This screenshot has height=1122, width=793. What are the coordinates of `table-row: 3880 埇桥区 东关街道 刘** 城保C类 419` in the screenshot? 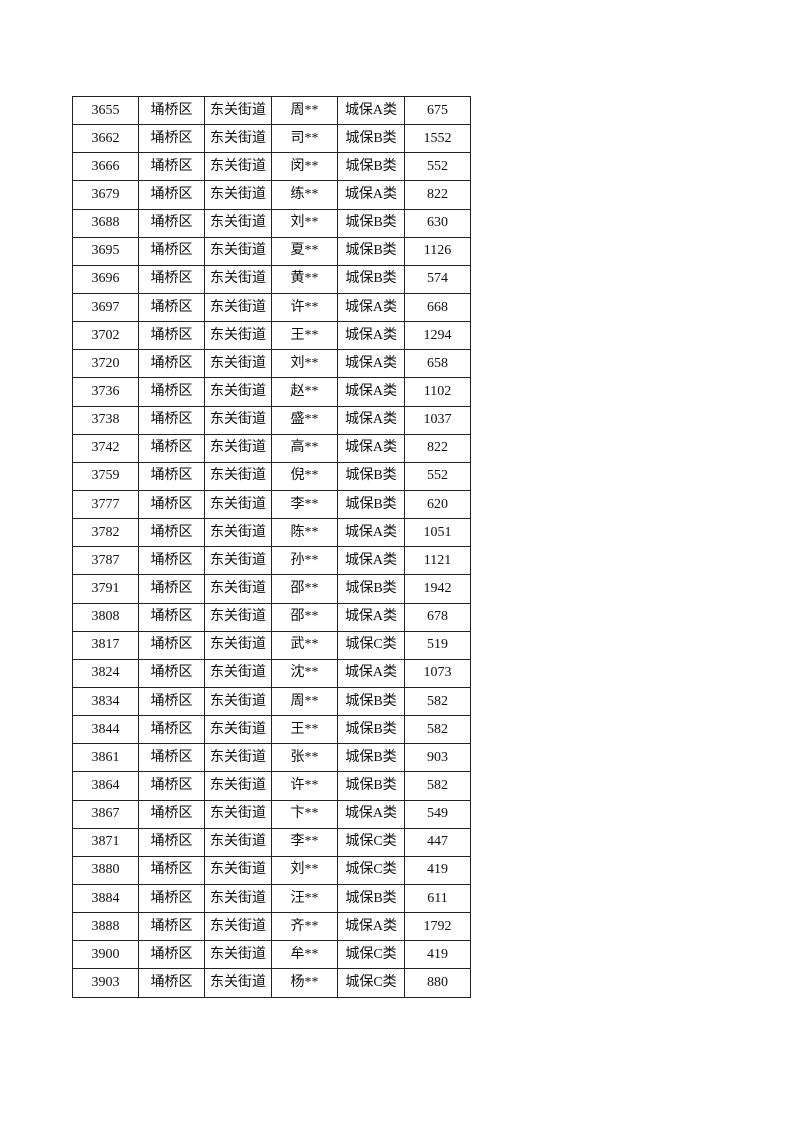 It's located at (271, 870).